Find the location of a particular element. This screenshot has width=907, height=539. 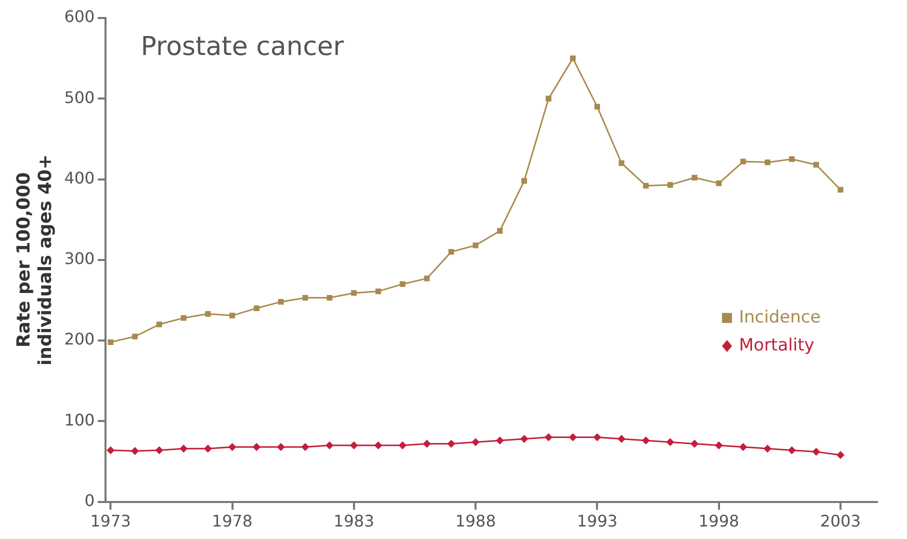

x-tick-label: 1983 is located at coordinates (354, 521).